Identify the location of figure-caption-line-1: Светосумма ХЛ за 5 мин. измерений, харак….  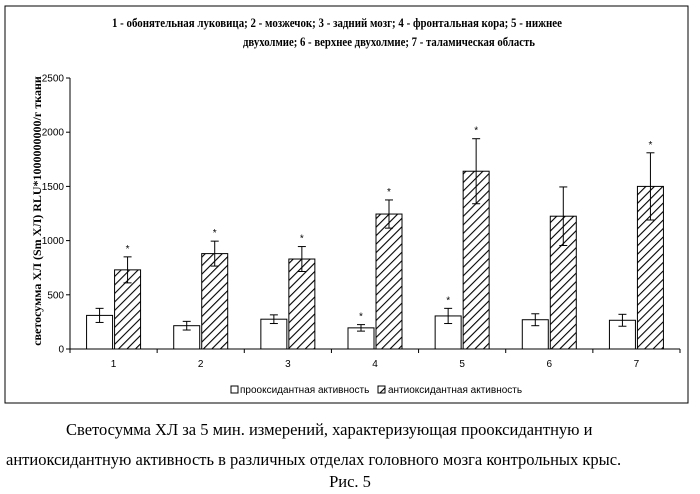
(329, 429).